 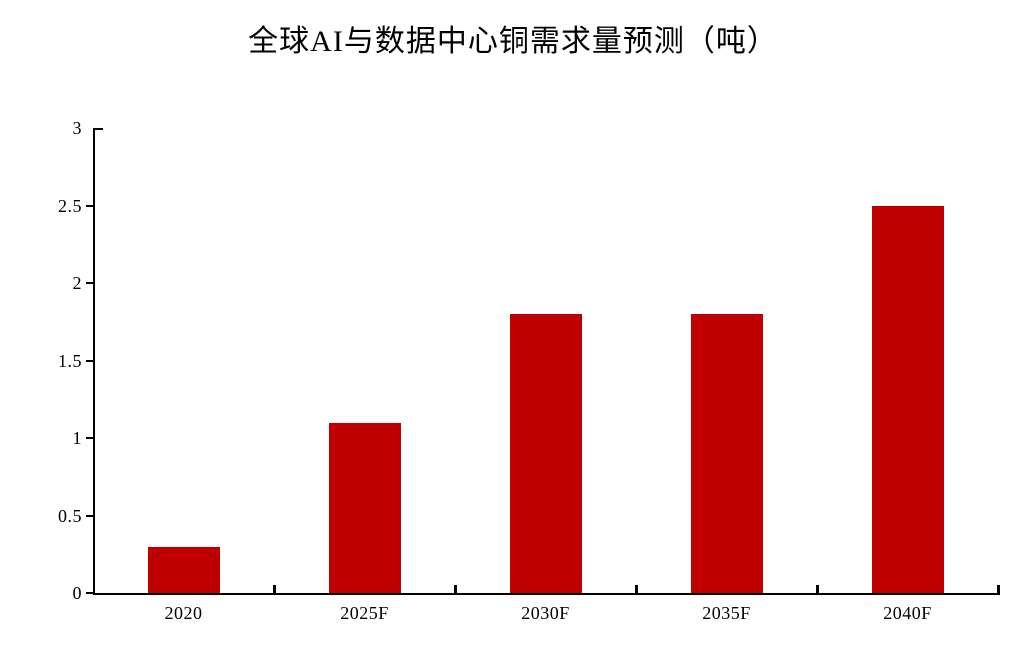 I want to click on x-axis-label: 2035F, so click(x=726, y=613).